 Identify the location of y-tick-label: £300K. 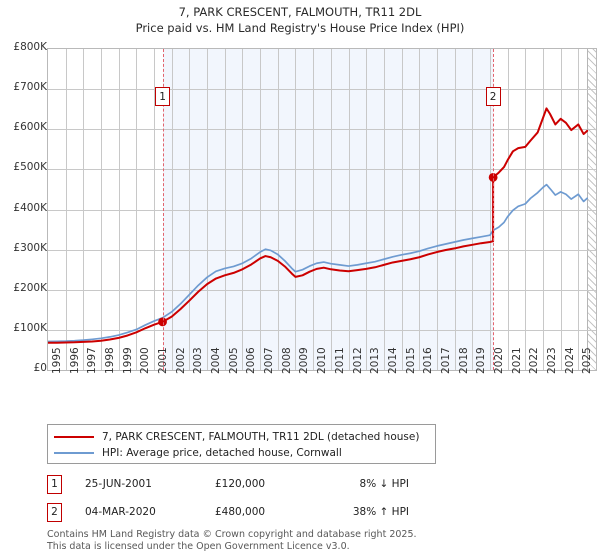
(30, 247).